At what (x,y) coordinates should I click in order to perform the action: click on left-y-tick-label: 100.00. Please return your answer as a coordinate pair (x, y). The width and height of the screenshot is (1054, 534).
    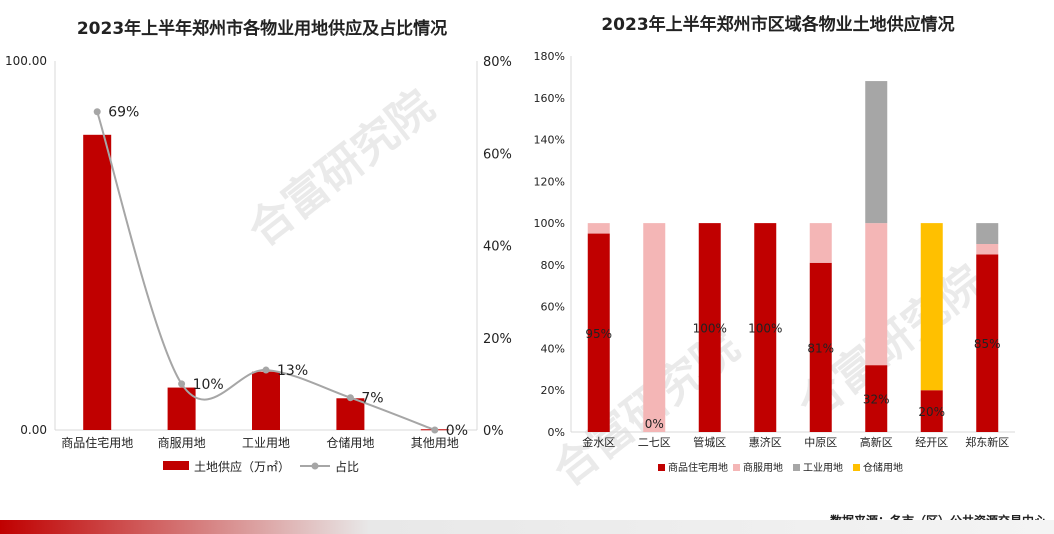
    Looking at the image, I should click on (26, 61).